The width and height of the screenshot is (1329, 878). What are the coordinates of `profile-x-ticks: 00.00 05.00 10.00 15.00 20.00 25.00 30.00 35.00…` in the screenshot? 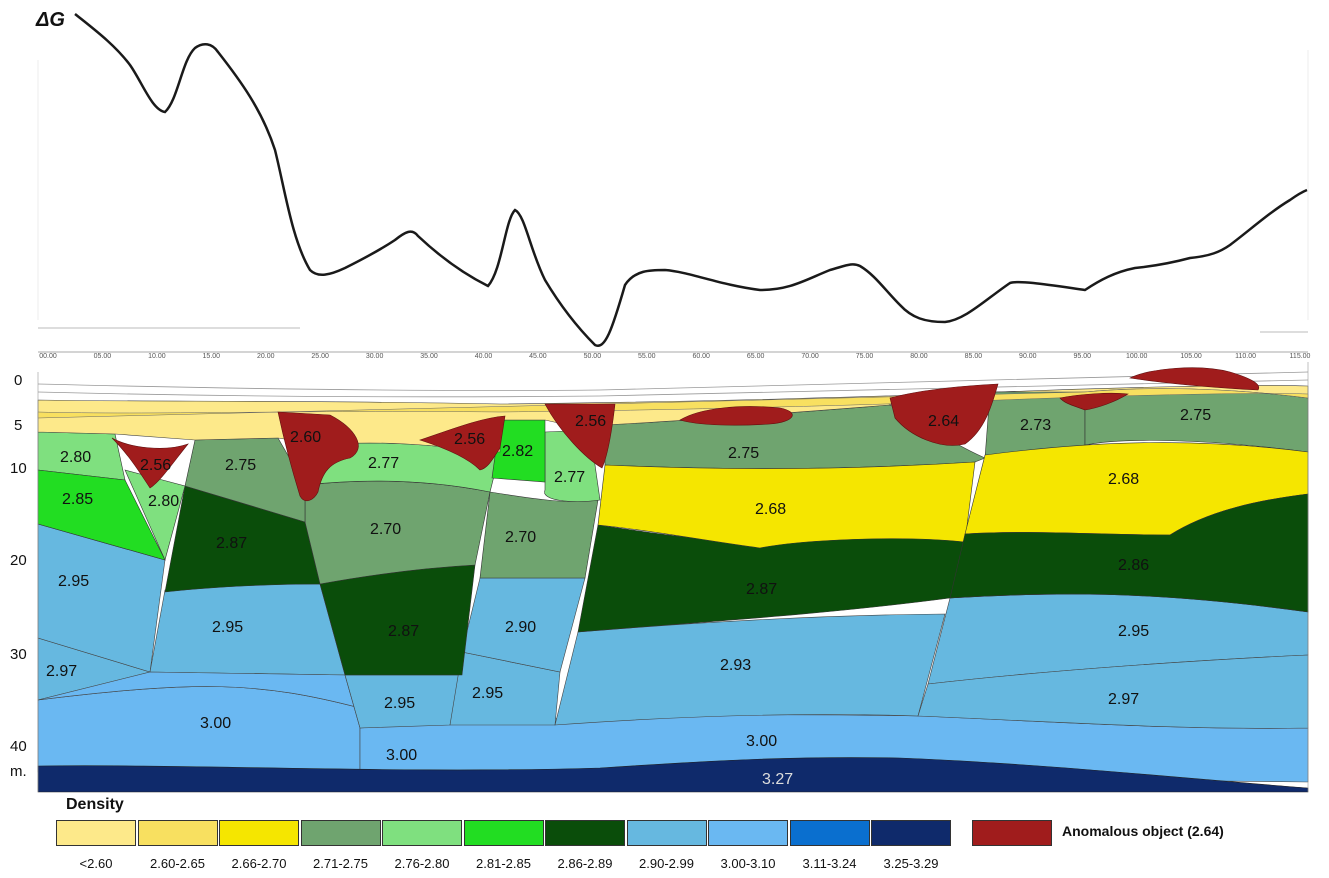 It's located at (674, 356).